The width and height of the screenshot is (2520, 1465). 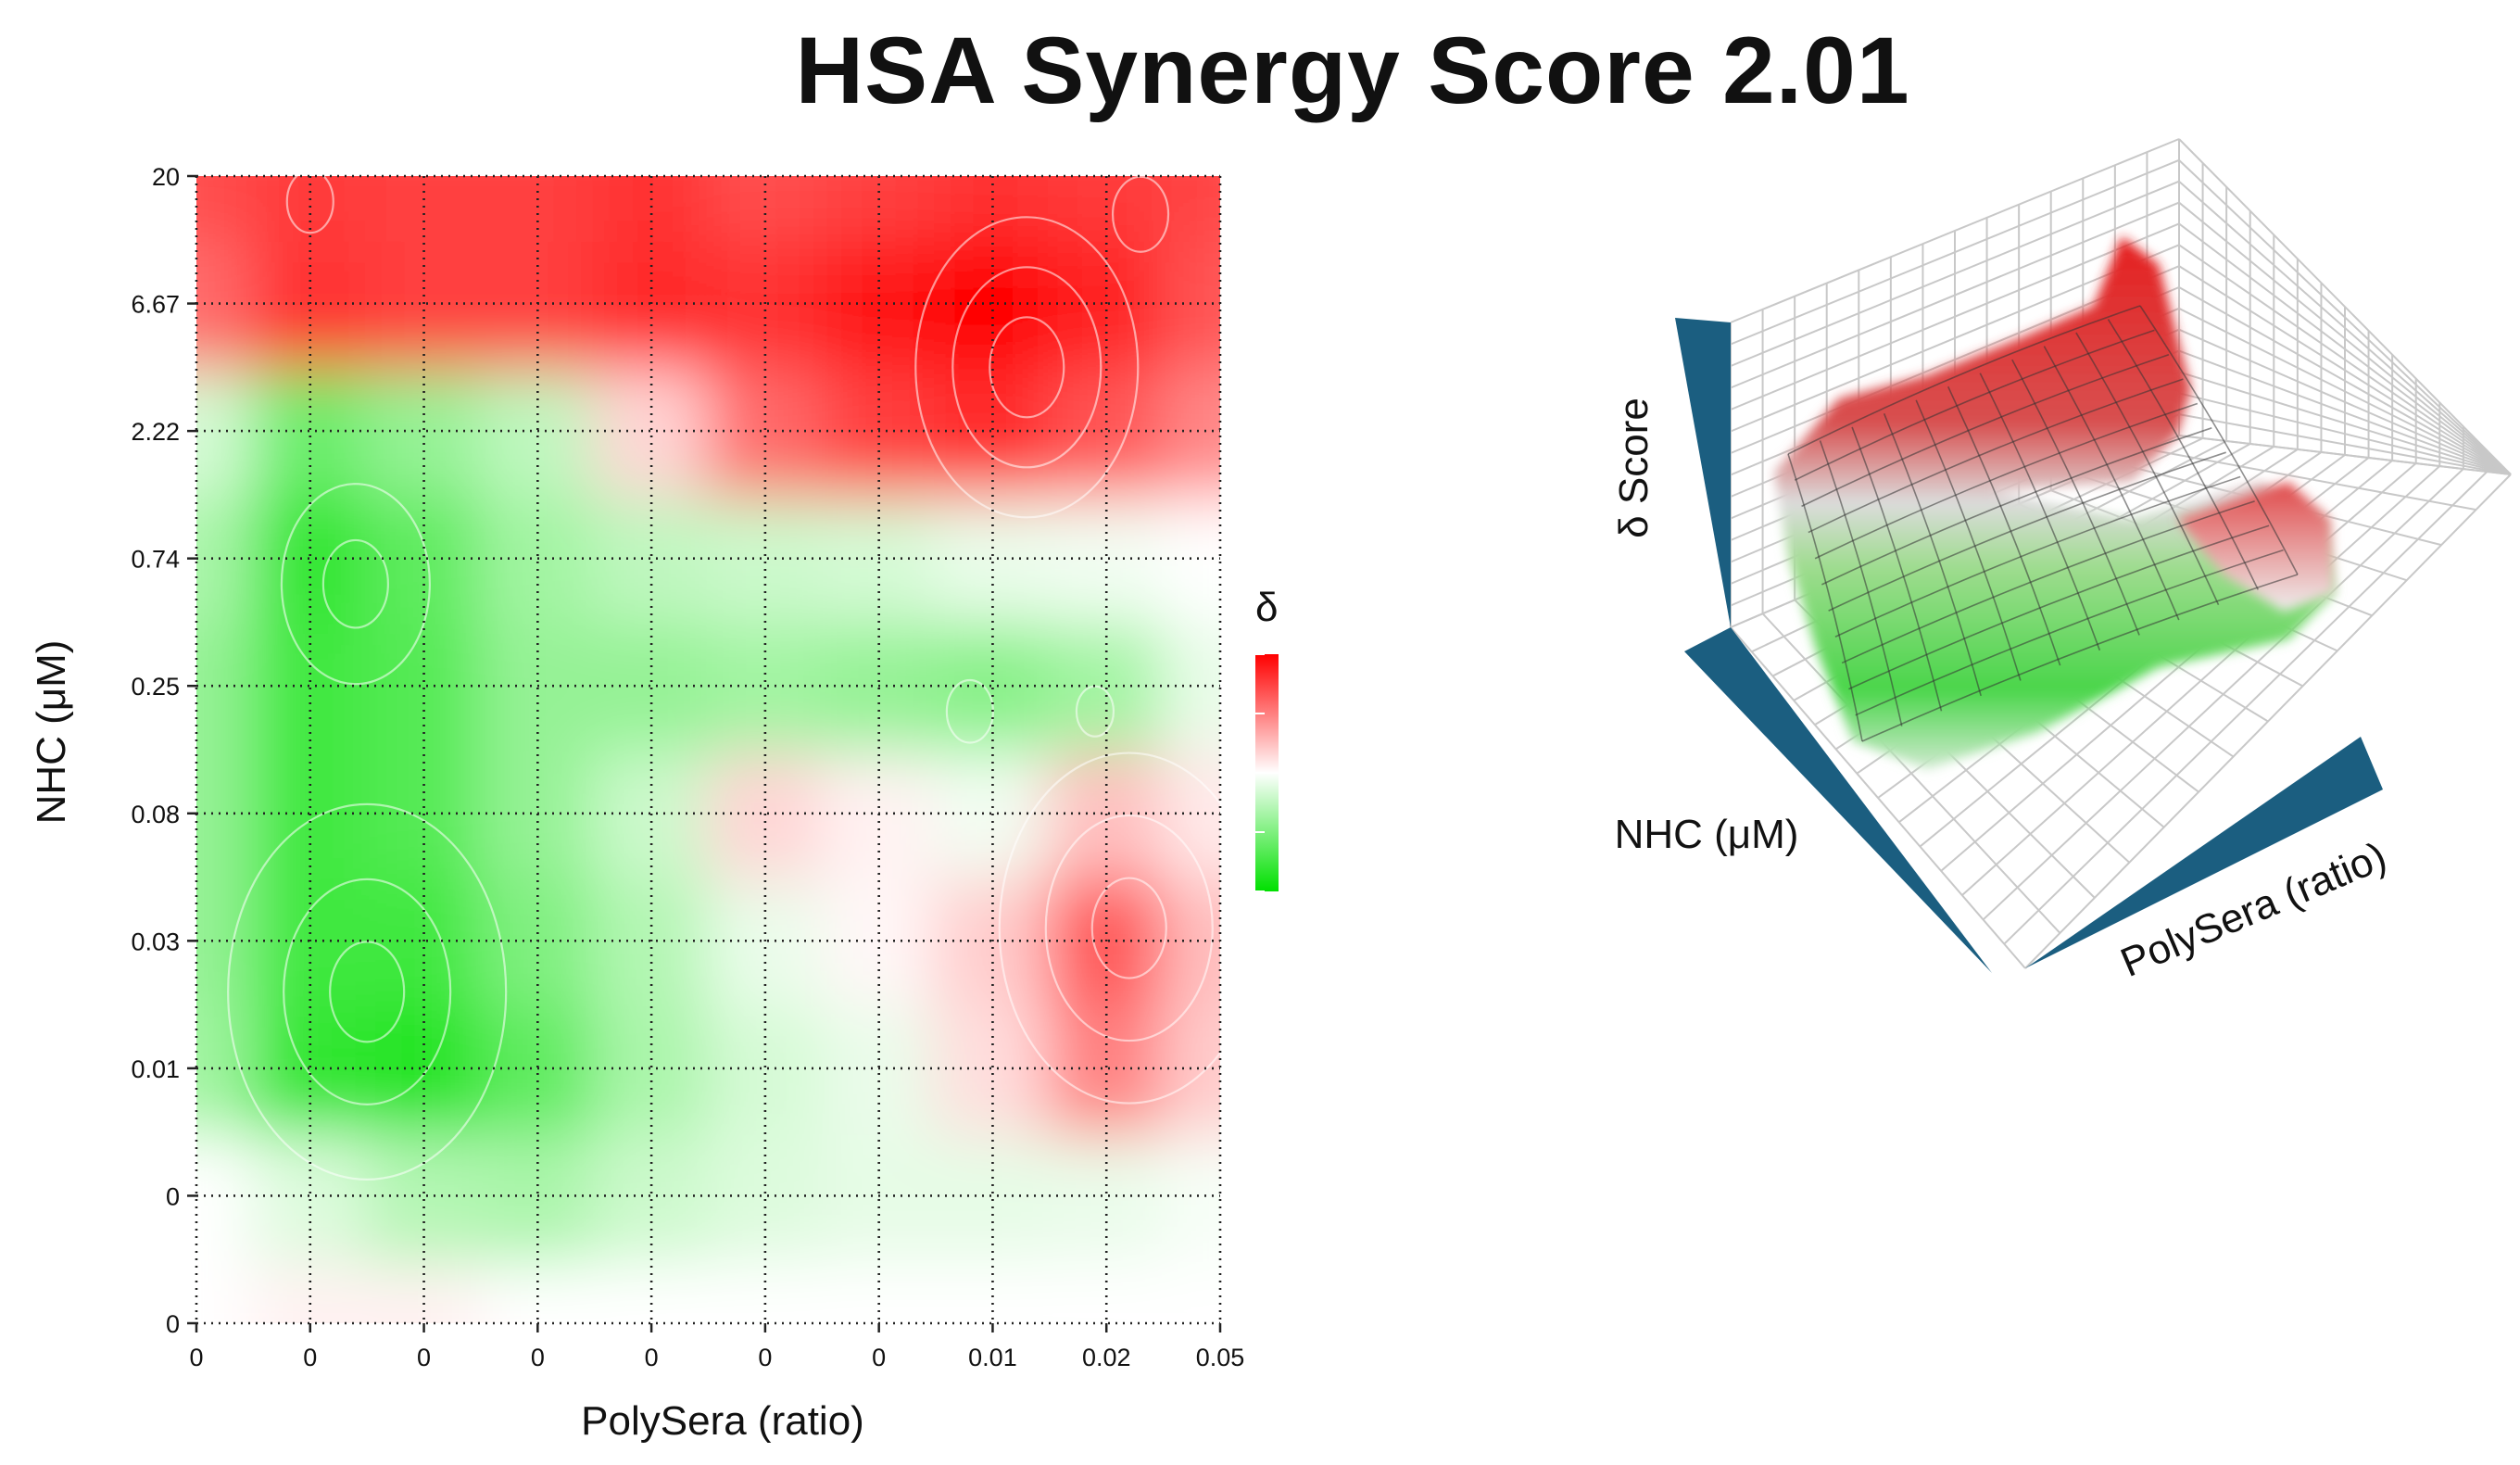 I want to click on legend-title: δ Score, so click(x=1267, y=607).